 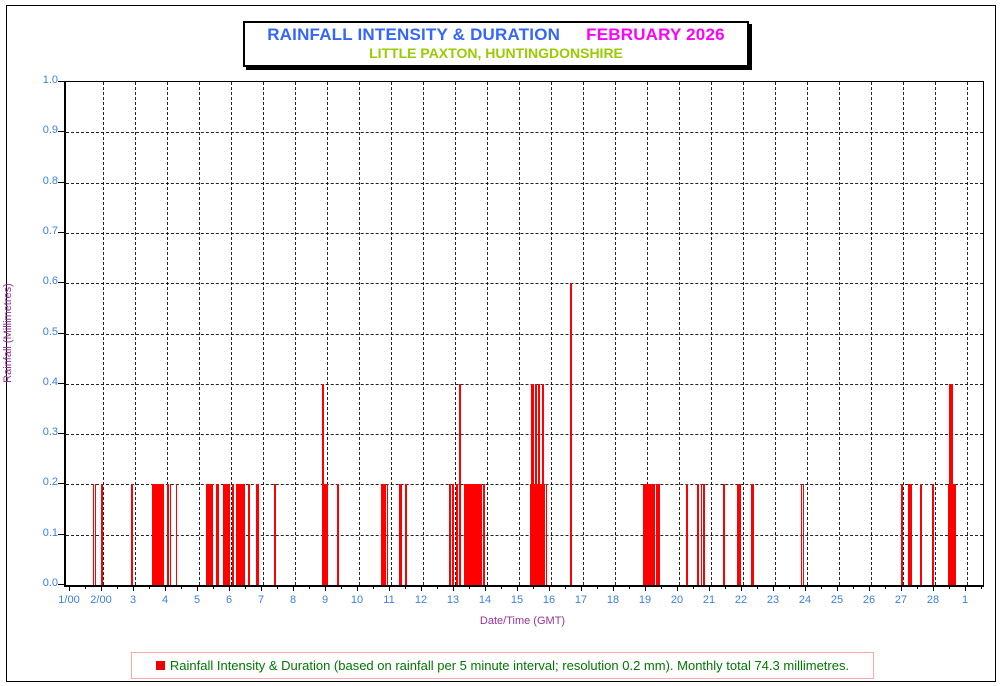 I want to click on y-tick-label: 1.0, so click(x=50, y=80).